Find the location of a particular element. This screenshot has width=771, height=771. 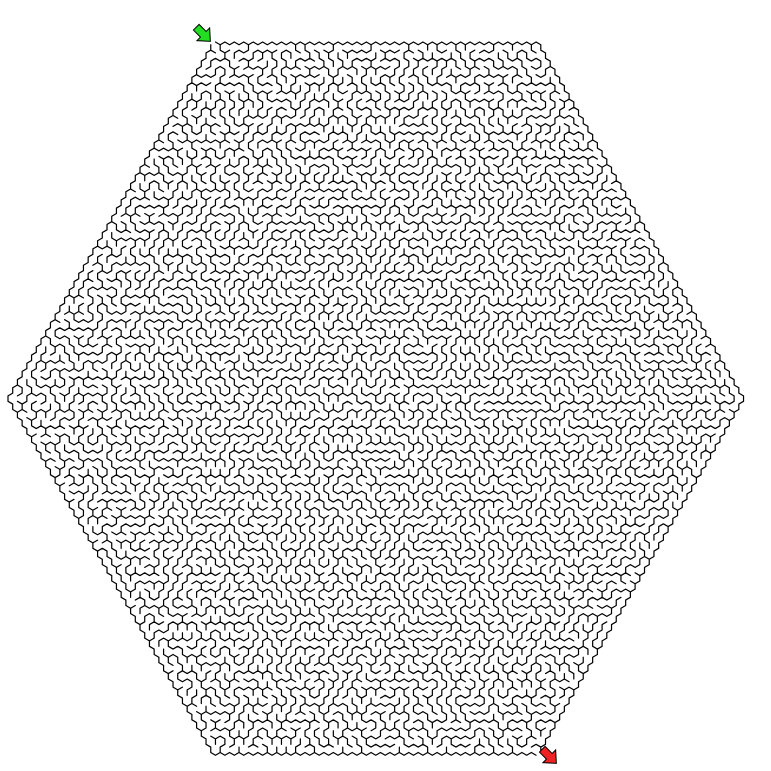

end-arrow is located at coordinates (547, 754).